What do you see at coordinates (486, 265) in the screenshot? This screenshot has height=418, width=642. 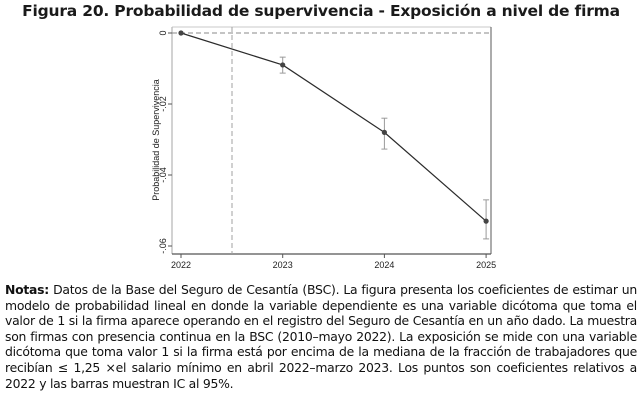 I see `x-tick-label: 2025` at bounding box center [486, 265].